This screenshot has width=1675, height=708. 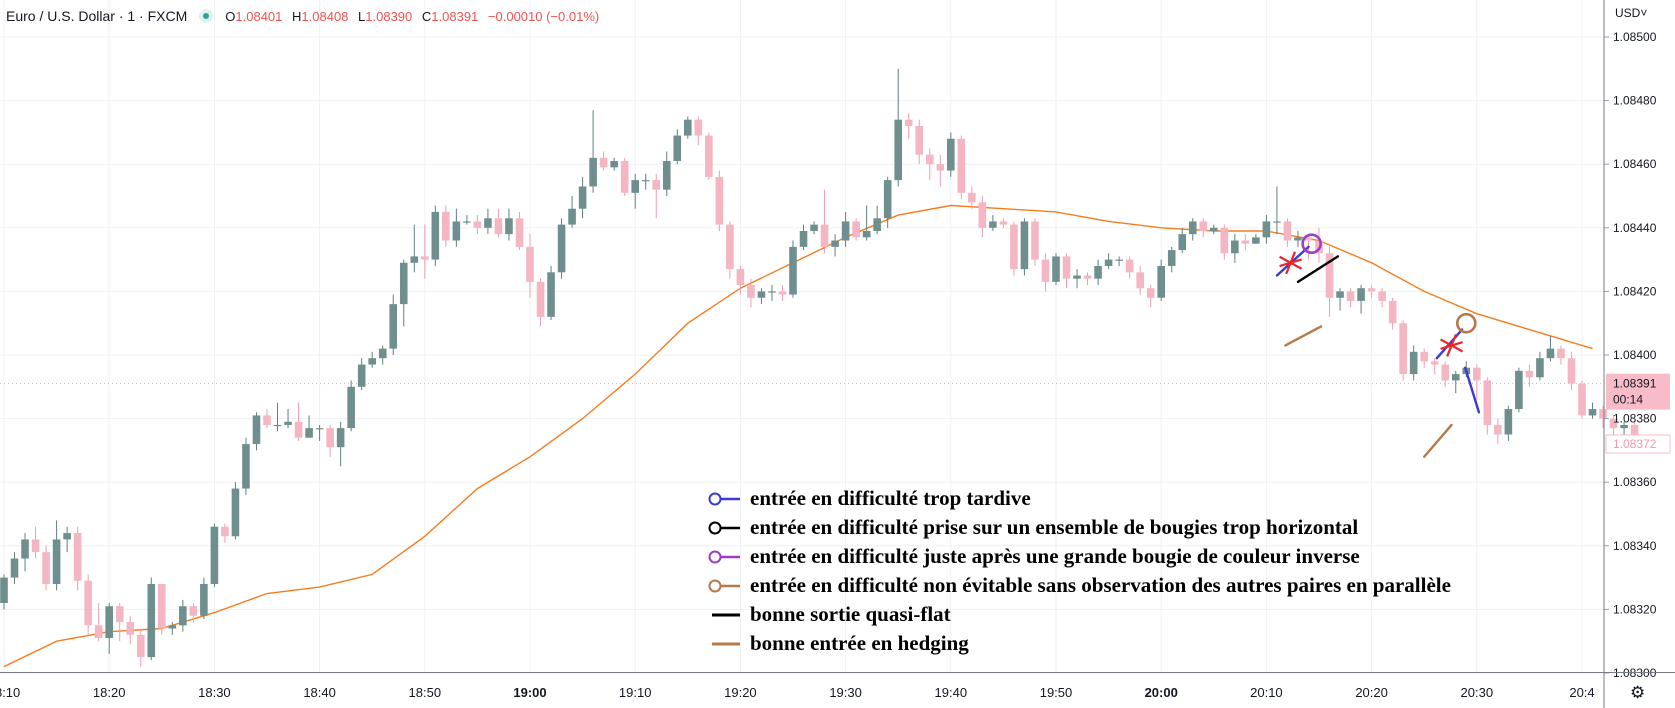 What do you see at coordinates (1581, 692) in the screenshot?
I see `x-tick-label: 20:4` at bounding box center [1581, 692].